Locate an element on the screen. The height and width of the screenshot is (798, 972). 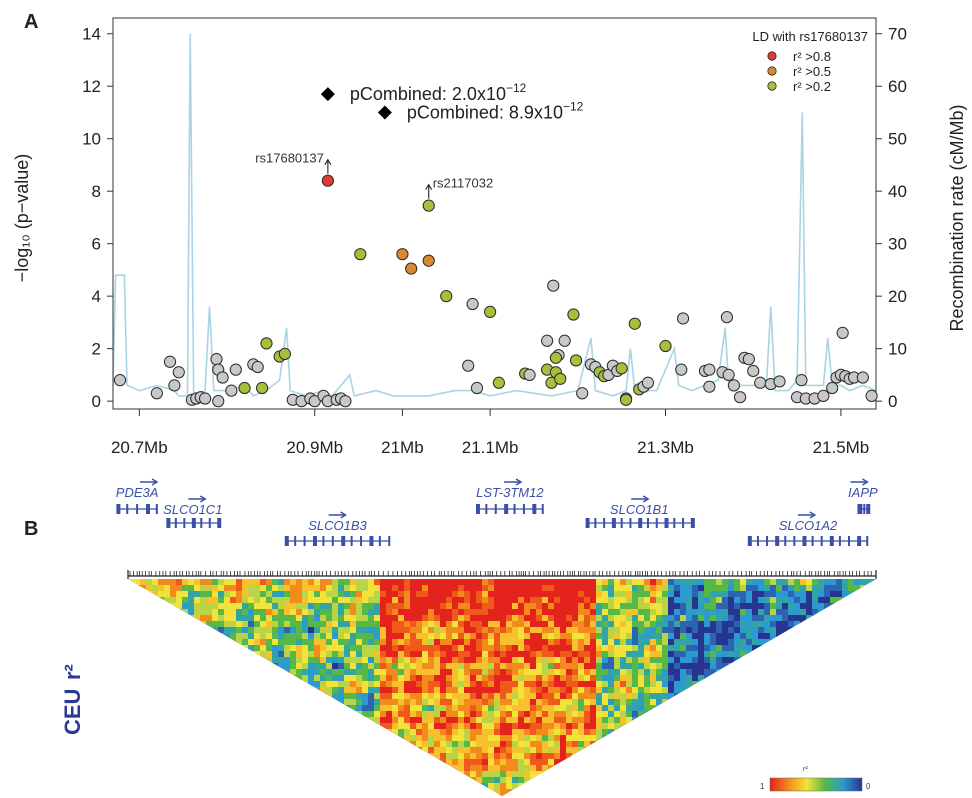
x-tick-label: 21.5Mb is located at coordinates (841, 447).